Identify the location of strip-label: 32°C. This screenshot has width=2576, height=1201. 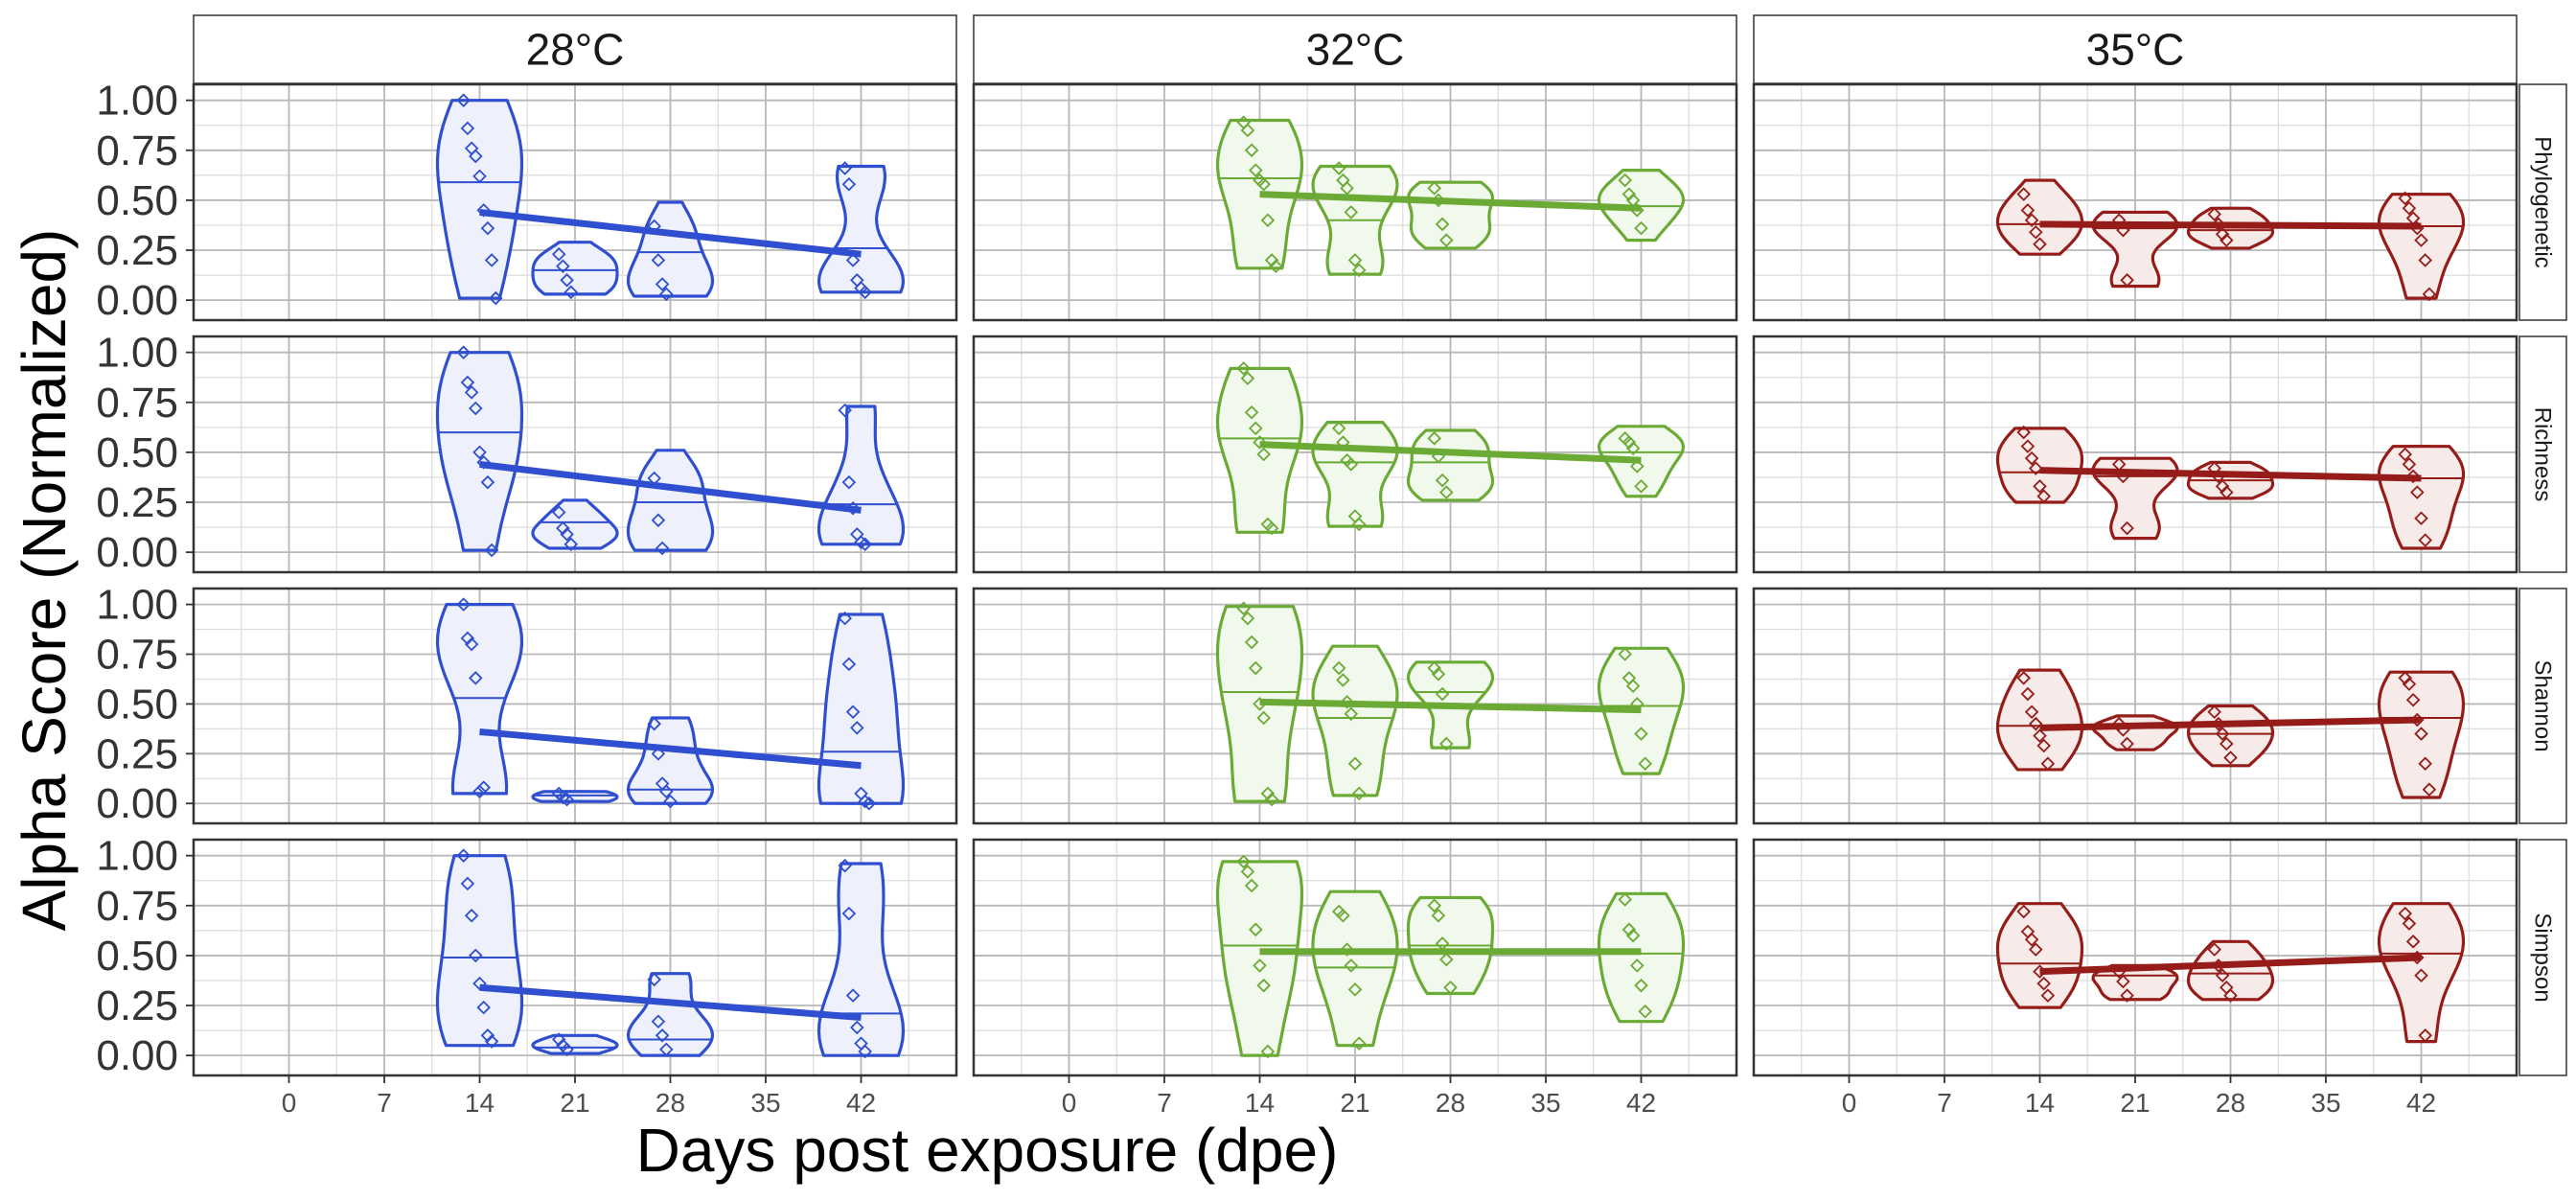
(1355, 50).